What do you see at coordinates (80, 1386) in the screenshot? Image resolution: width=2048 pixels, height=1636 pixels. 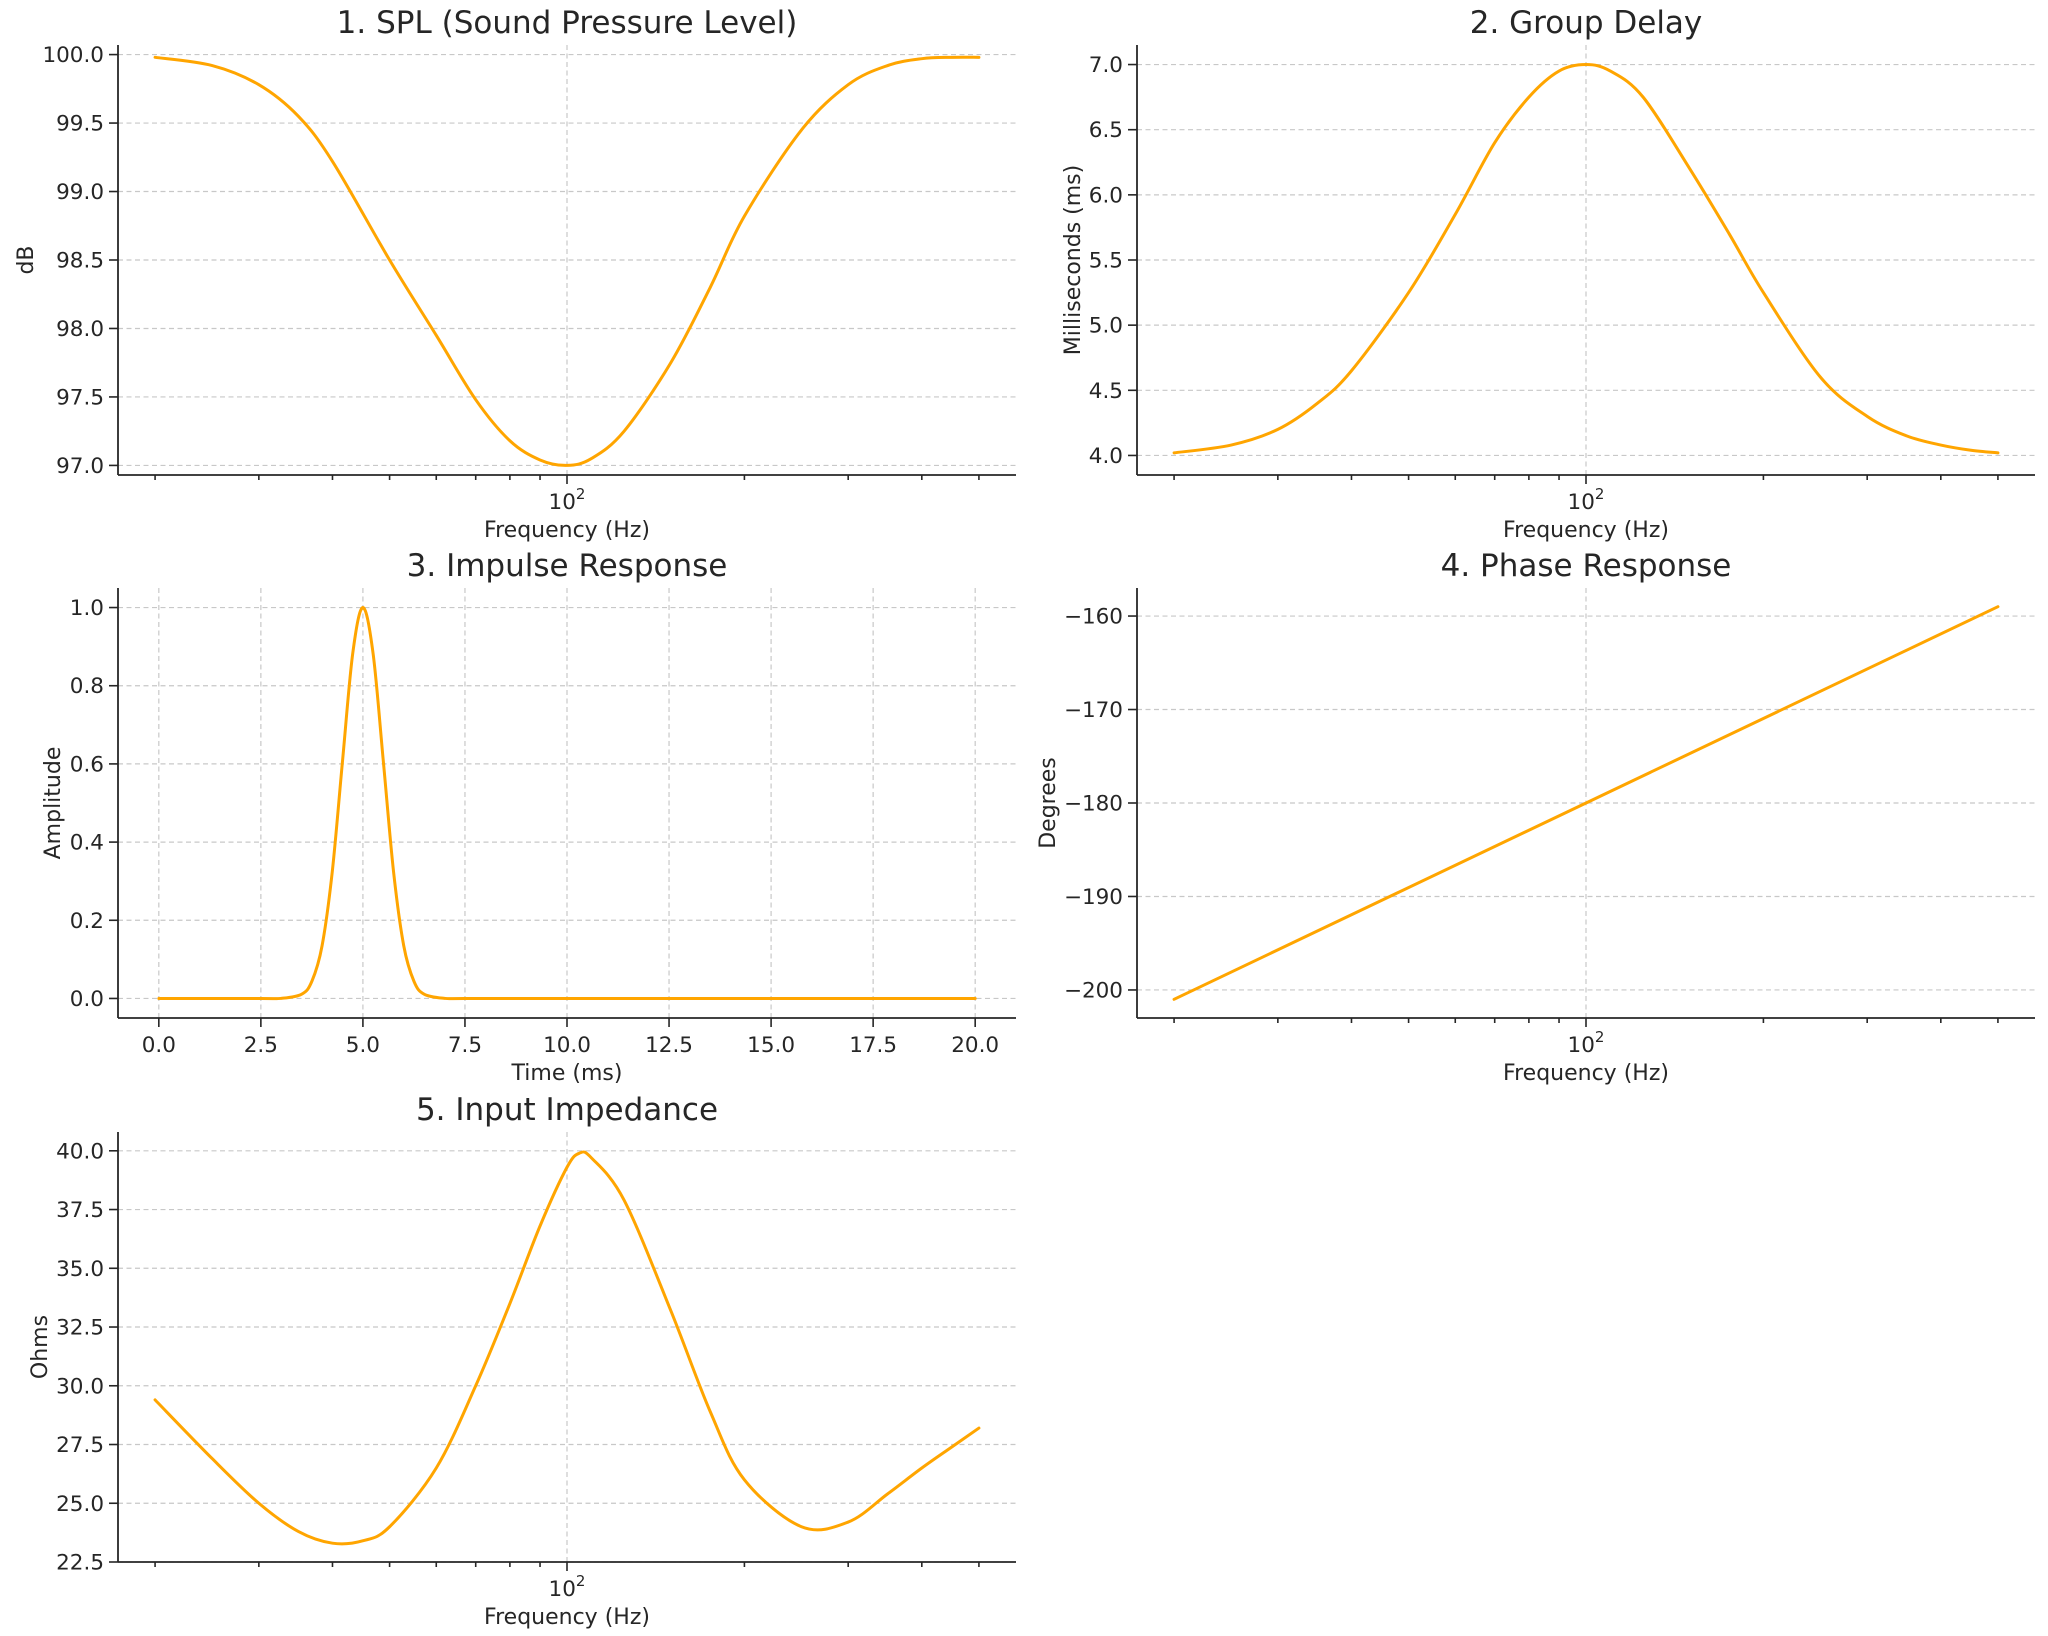 I see `y-tick-label: 30.0` at bounding box center [80, 1386].